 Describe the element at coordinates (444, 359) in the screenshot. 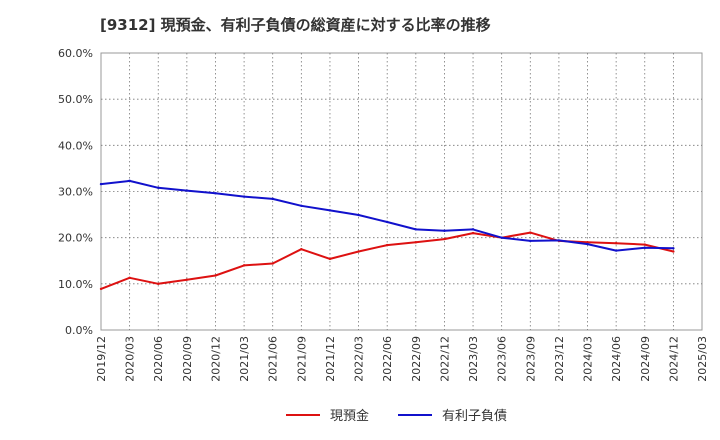

I see `x-tick-label: 2022/12` at that location.